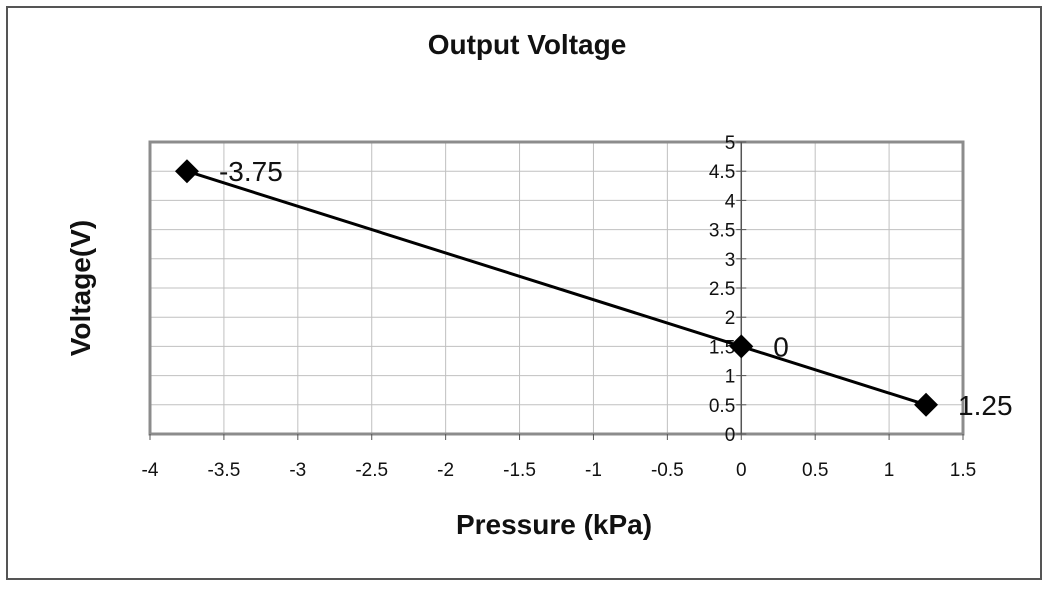  I want to click on y-tick-label: 0.5, so click(722, 406).